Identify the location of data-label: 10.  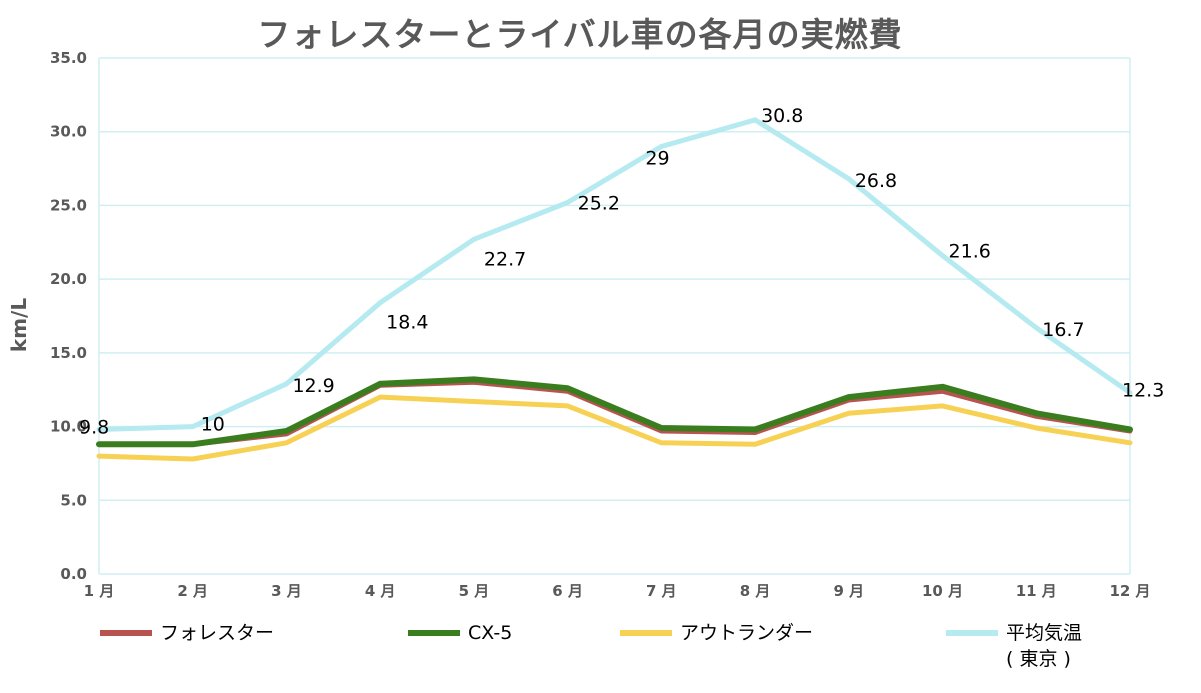
(213, 425).